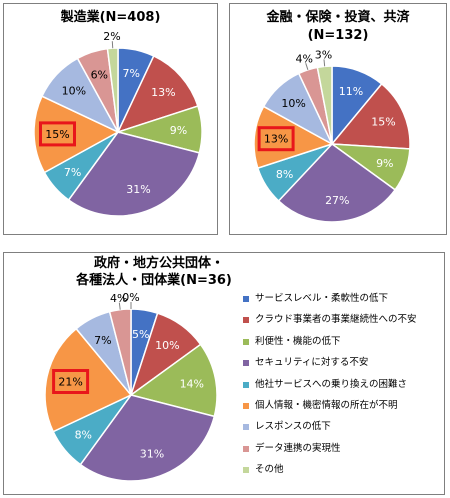  Describe the element at coordinates (269, 470) in the screenshot. I see `legend-label: その他` at that location.